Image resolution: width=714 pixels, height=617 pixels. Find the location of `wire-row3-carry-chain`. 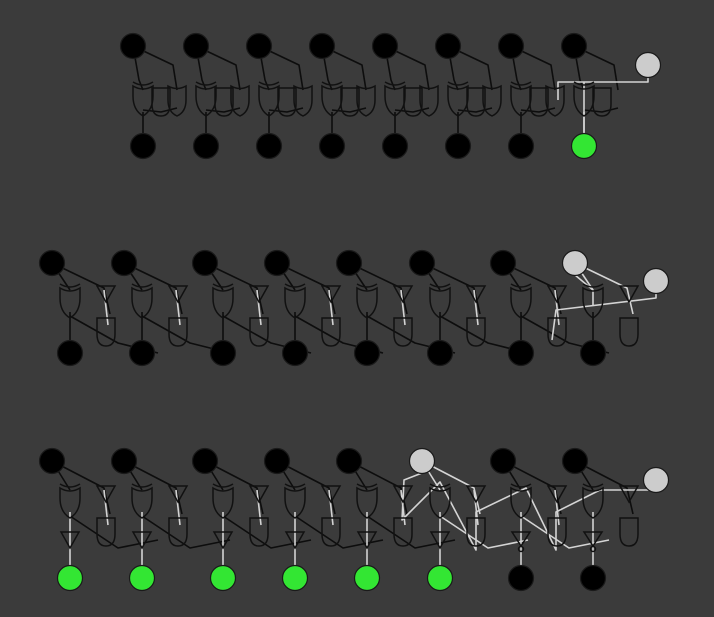

wire-row3-carry-chain is located at coordinates (529, 511).